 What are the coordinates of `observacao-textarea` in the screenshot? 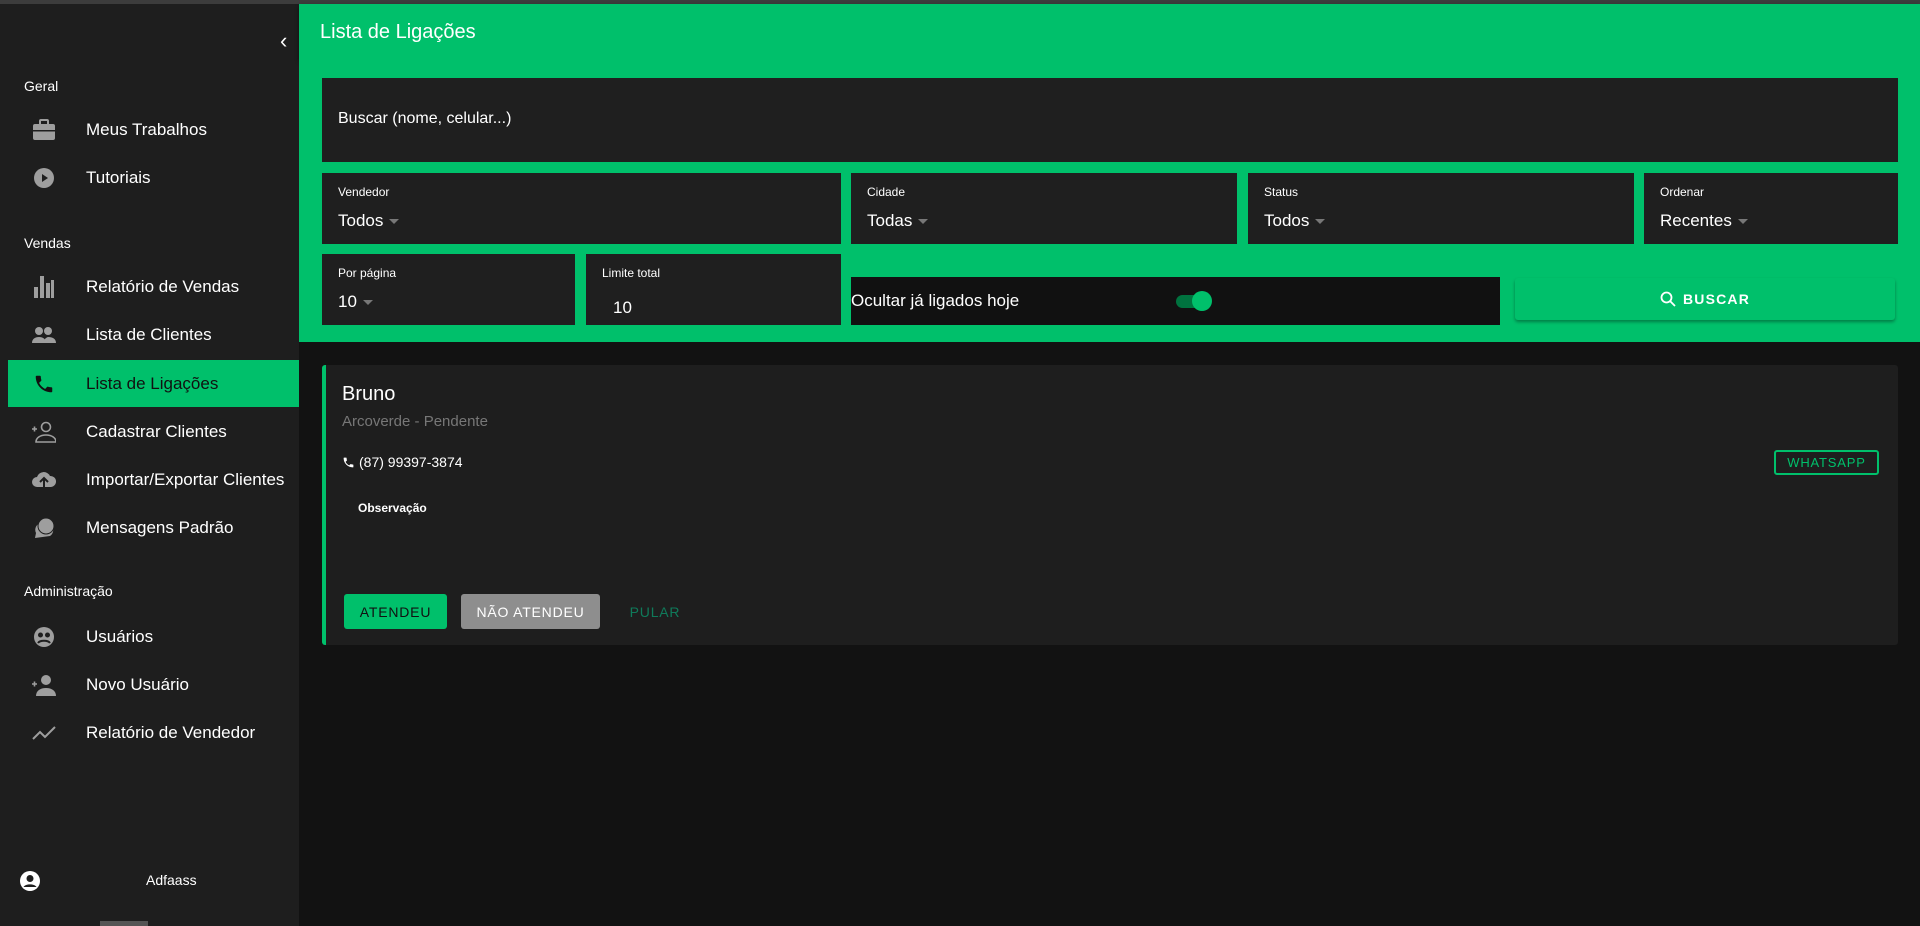 It's located at (1108, 547).